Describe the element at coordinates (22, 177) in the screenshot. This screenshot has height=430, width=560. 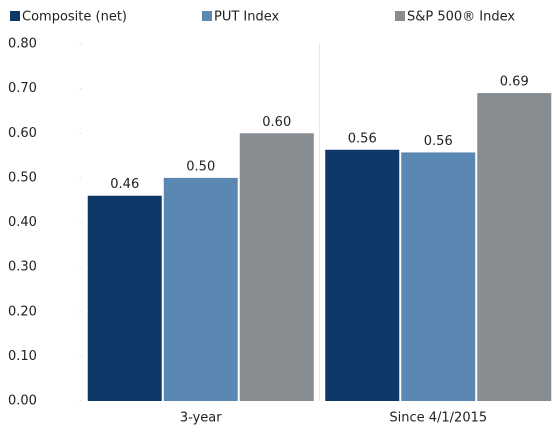
I see `y-tick-label: 0.50` at that location.